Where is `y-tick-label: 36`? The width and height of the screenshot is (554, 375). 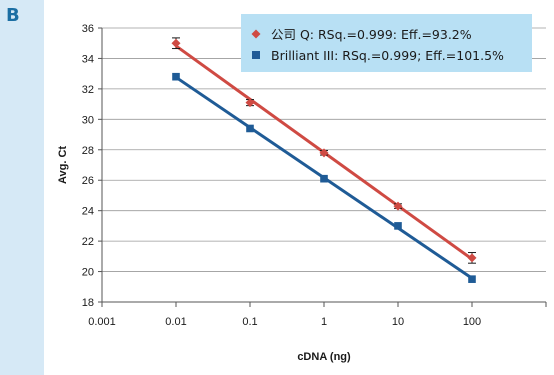
y-tick-label: 36 is located at coordinates (88, 29).